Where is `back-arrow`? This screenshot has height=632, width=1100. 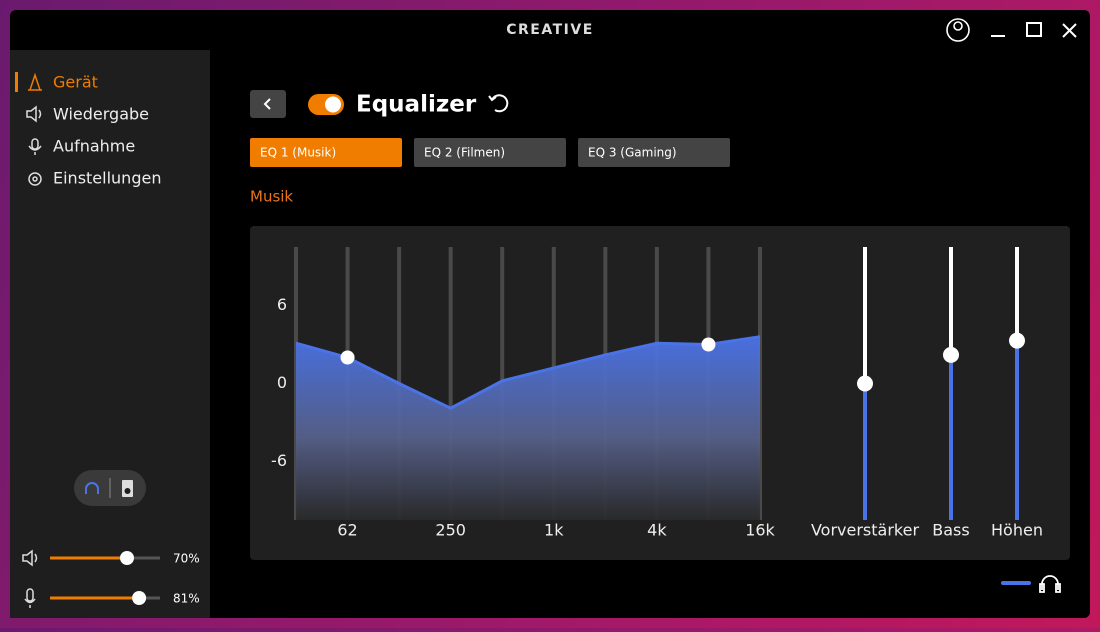 back-arrow is located at coordinates (267, 104).